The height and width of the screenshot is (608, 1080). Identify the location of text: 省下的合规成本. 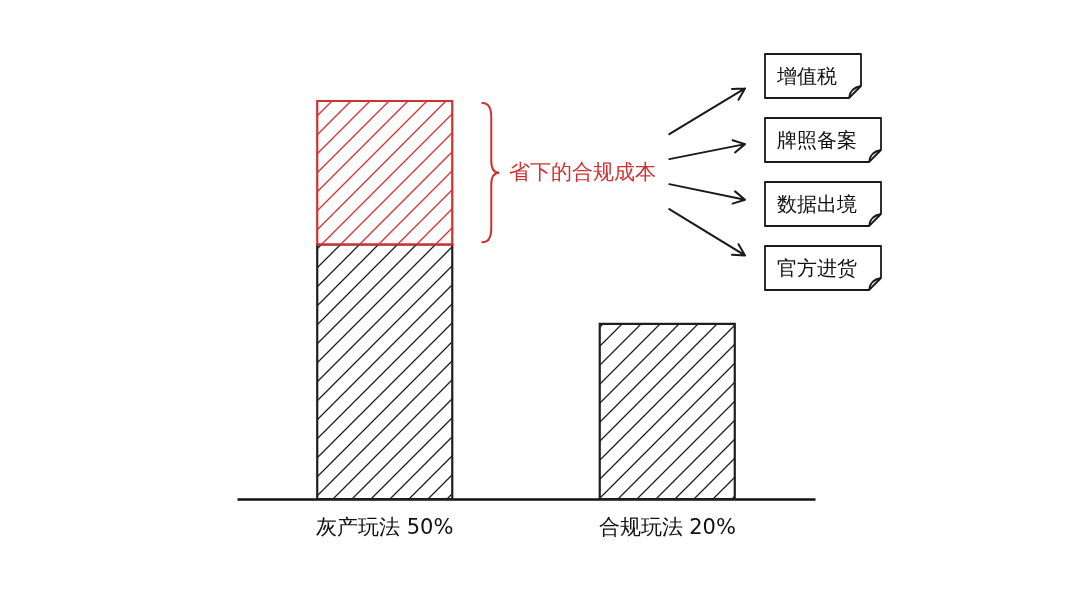
(583, 171).